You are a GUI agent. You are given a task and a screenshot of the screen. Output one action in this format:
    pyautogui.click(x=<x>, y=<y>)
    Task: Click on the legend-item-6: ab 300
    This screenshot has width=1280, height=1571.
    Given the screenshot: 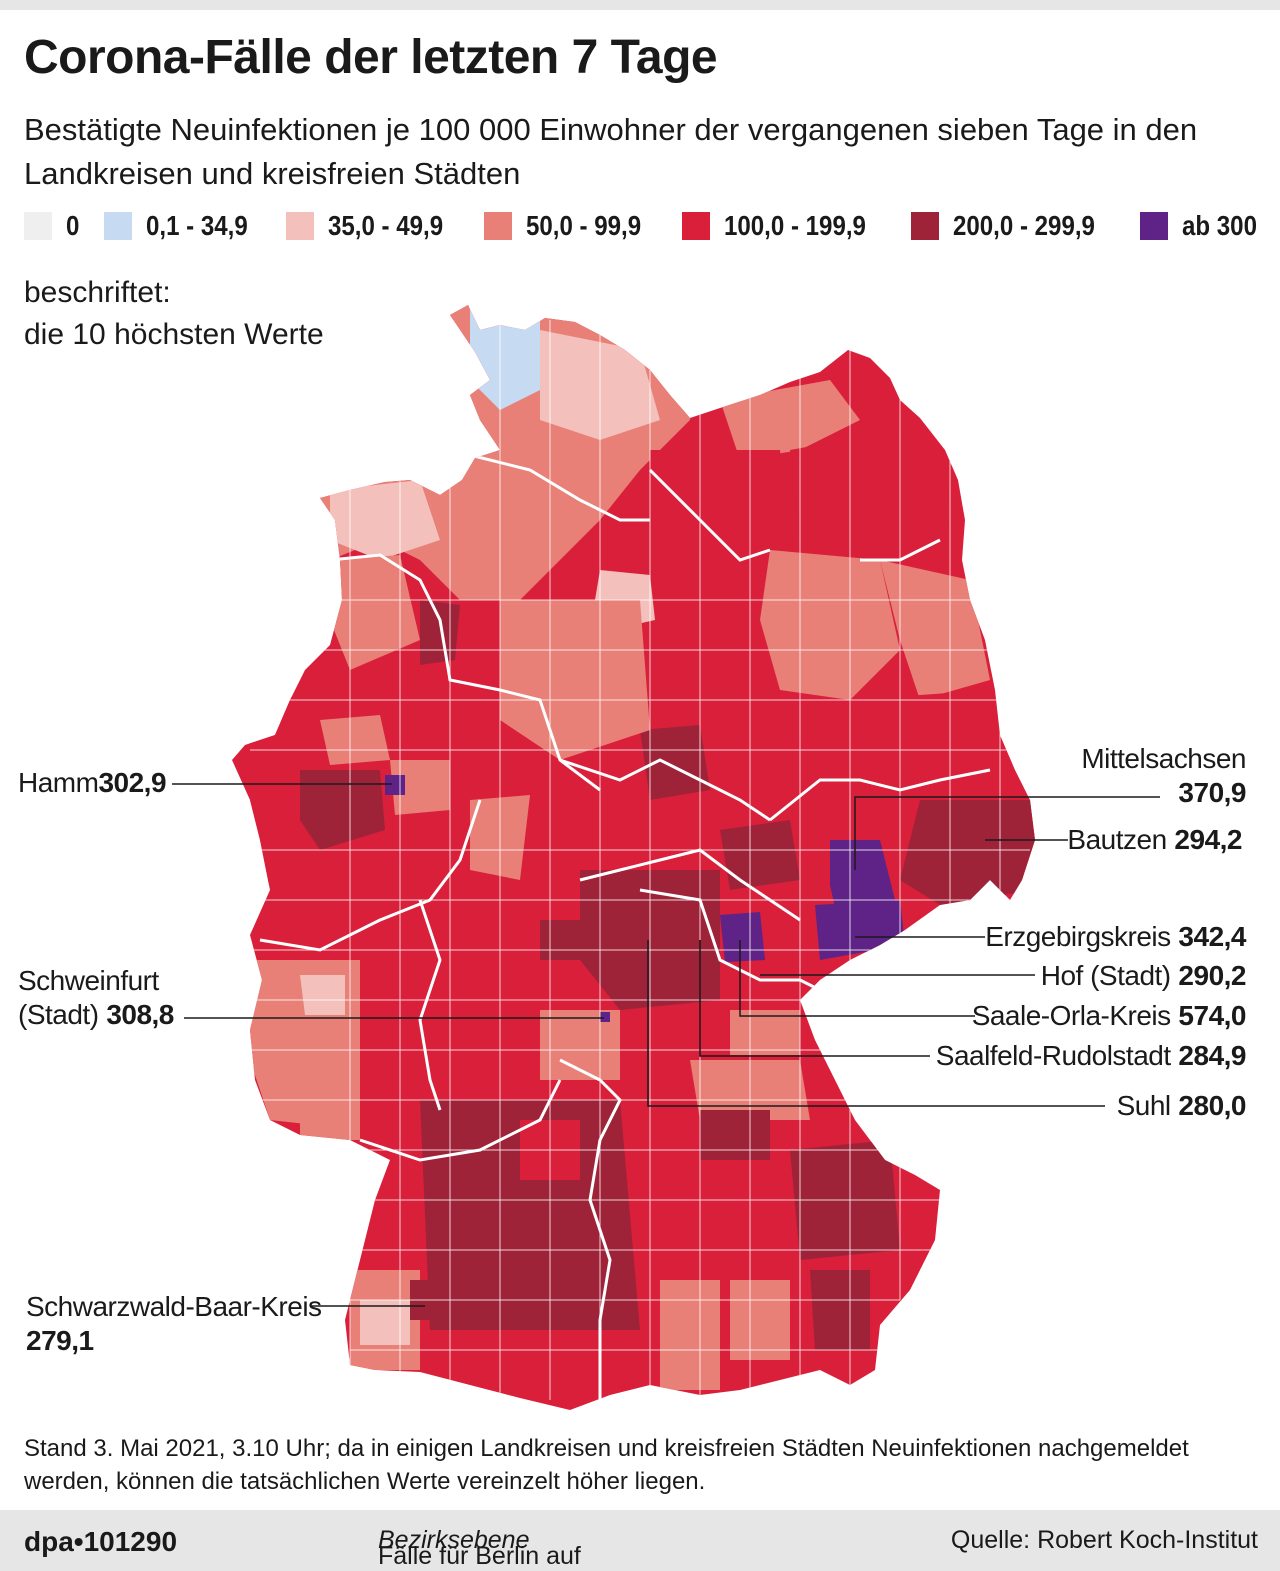 What is the action you would take?
    pyautogui.click(x=1204, y=226)
    